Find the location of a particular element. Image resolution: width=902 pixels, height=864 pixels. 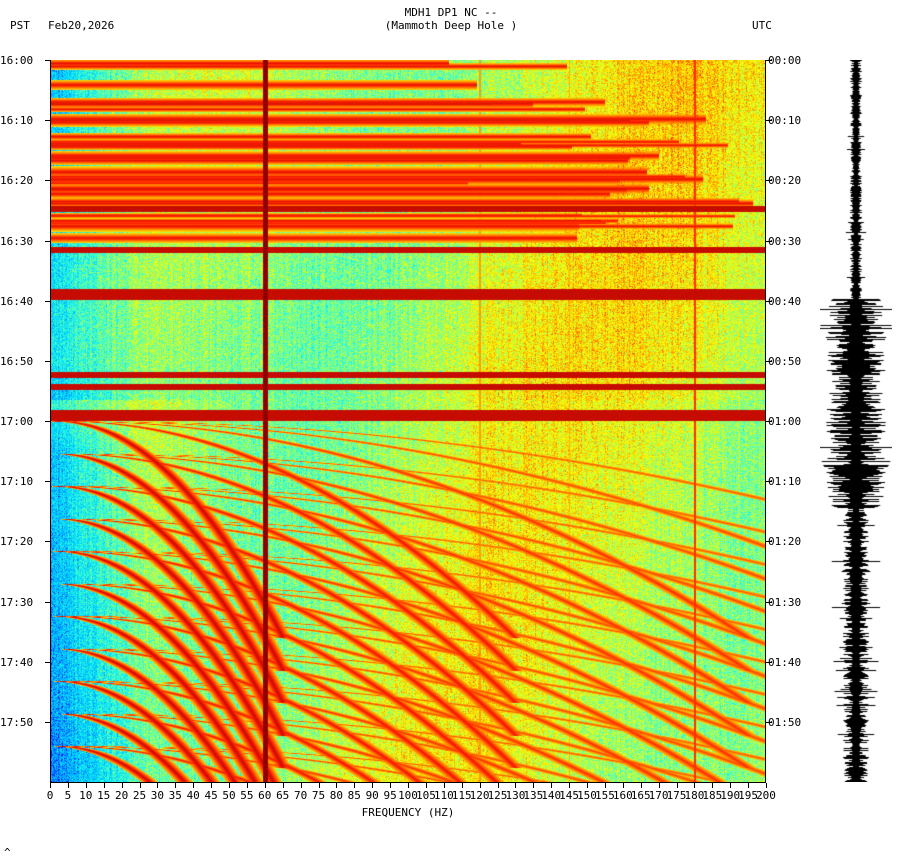

timezone-left-label: PST is located at coordinates (20, 25).